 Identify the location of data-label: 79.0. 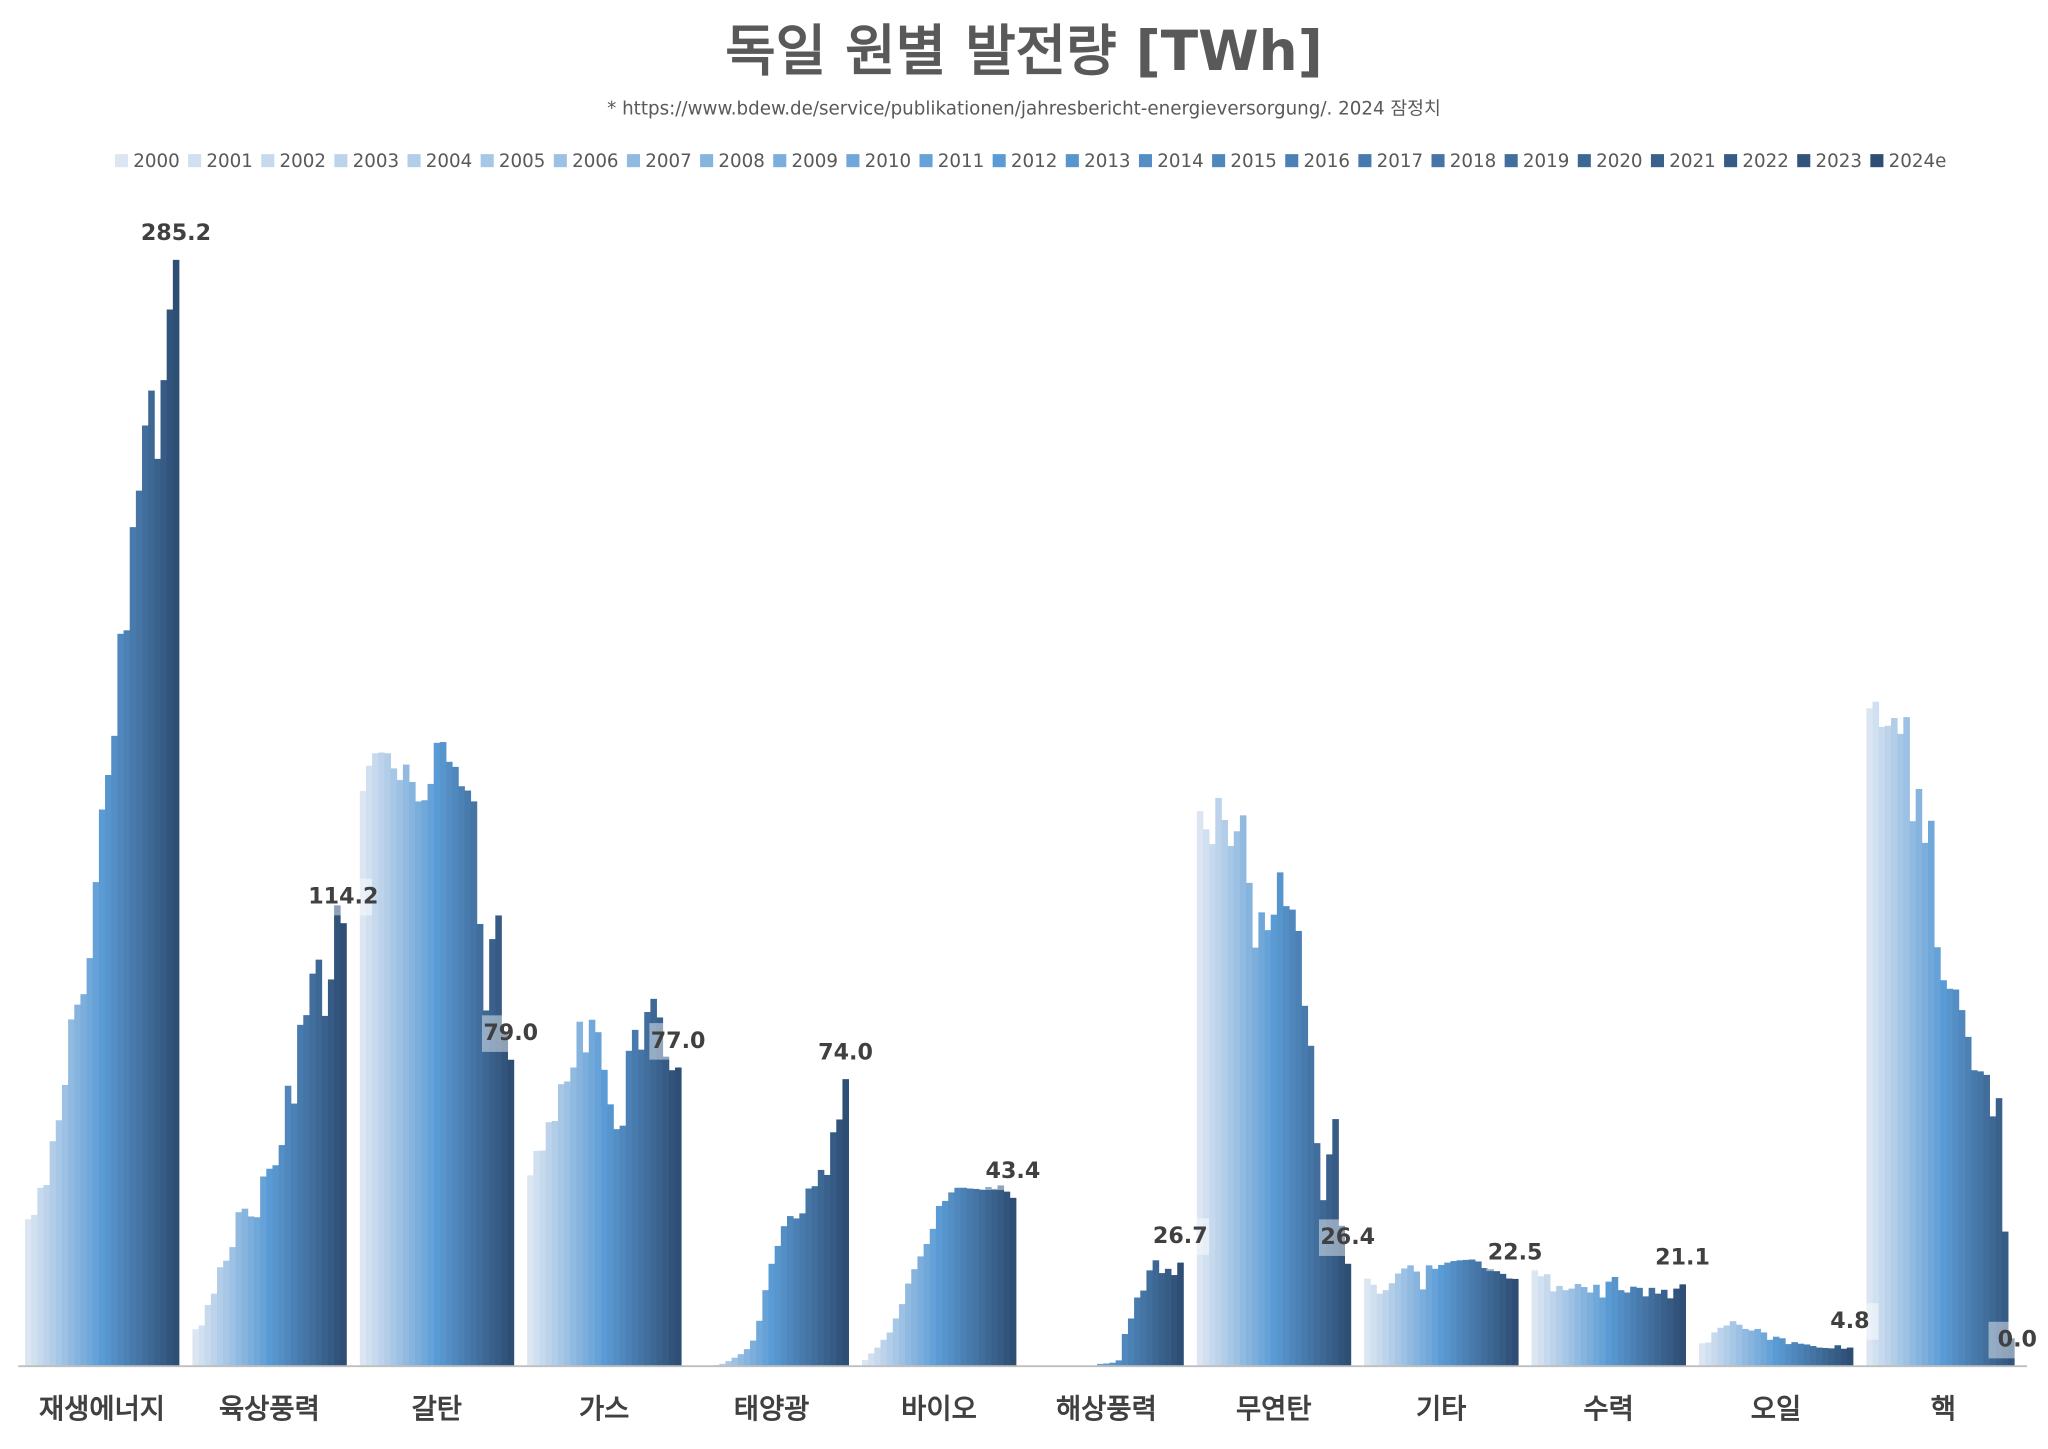
(510, 1033).